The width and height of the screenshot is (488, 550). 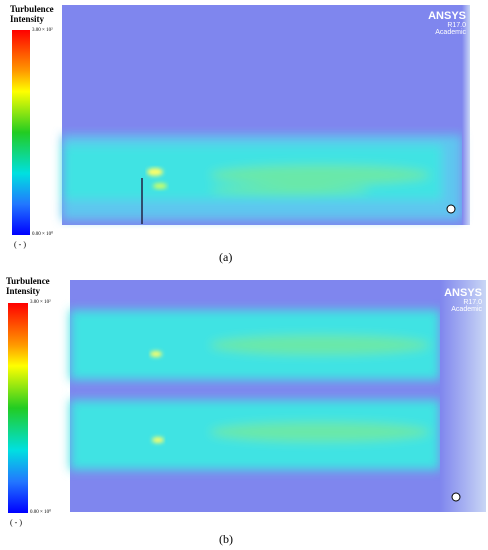 I want to click on contour-field, so click(x=262, y=177).